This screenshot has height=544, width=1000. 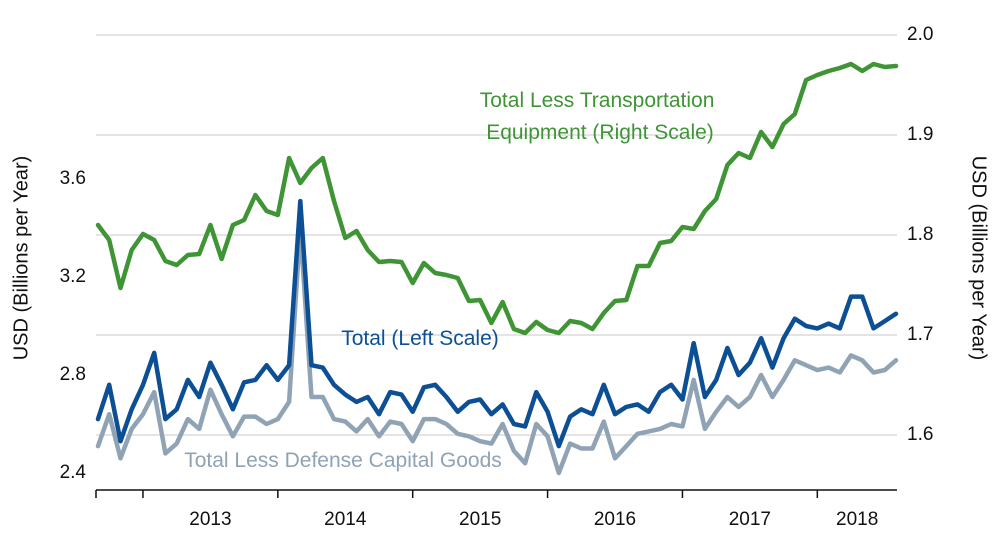 What do you see at coordinates (210, 519) in the screenshot?
I see `x-tick-label: 2013` at bounding box center [210, 519].